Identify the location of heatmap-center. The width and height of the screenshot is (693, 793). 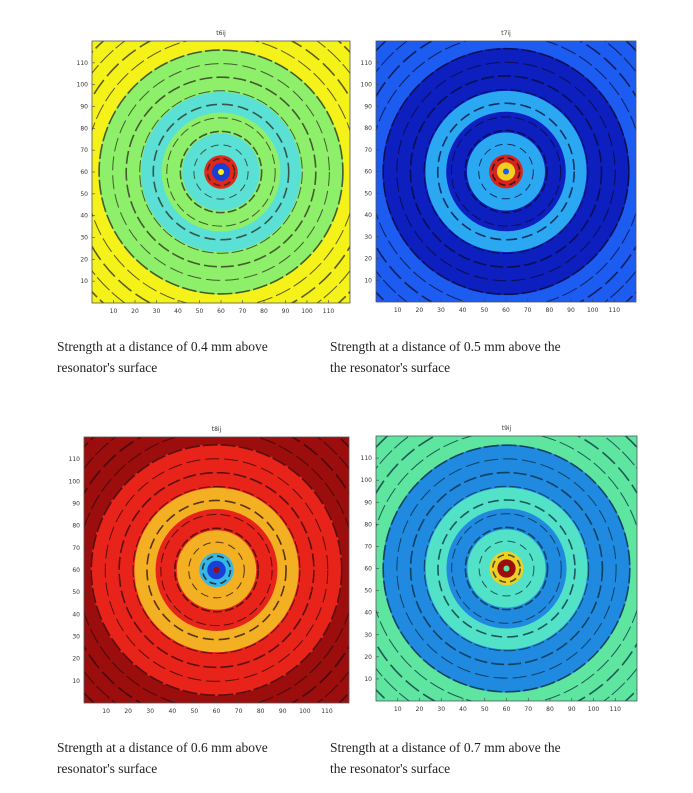
(506, 568).